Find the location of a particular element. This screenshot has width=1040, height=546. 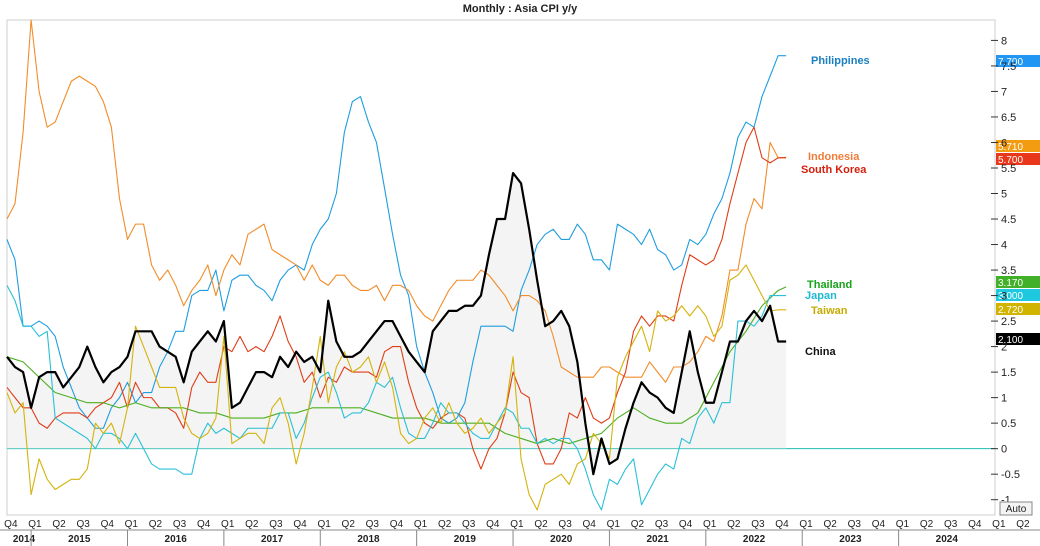

taiwan-label: Taiwan is located at coordinates (829, 311).